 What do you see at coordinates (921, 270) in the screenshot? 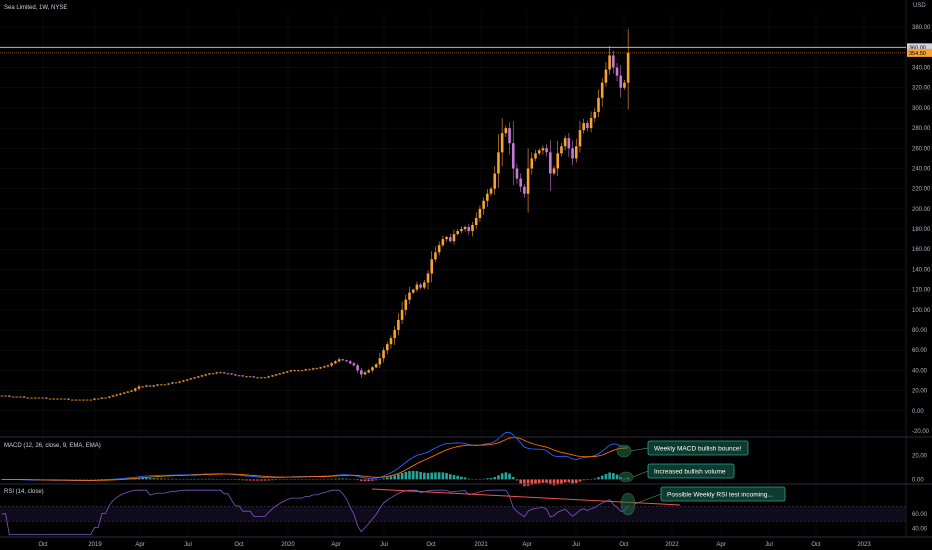
I see `y-tick-label: 140.00` at bounding box center [921, 270].